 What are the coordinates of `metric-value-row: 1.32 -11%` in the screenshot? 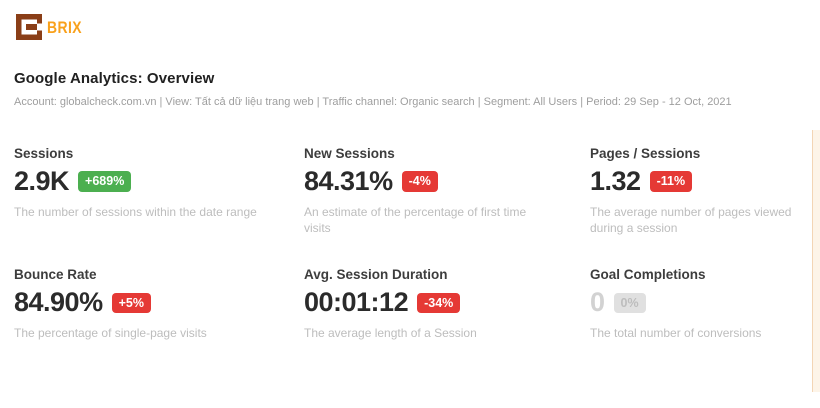 It's located at (700, 181).